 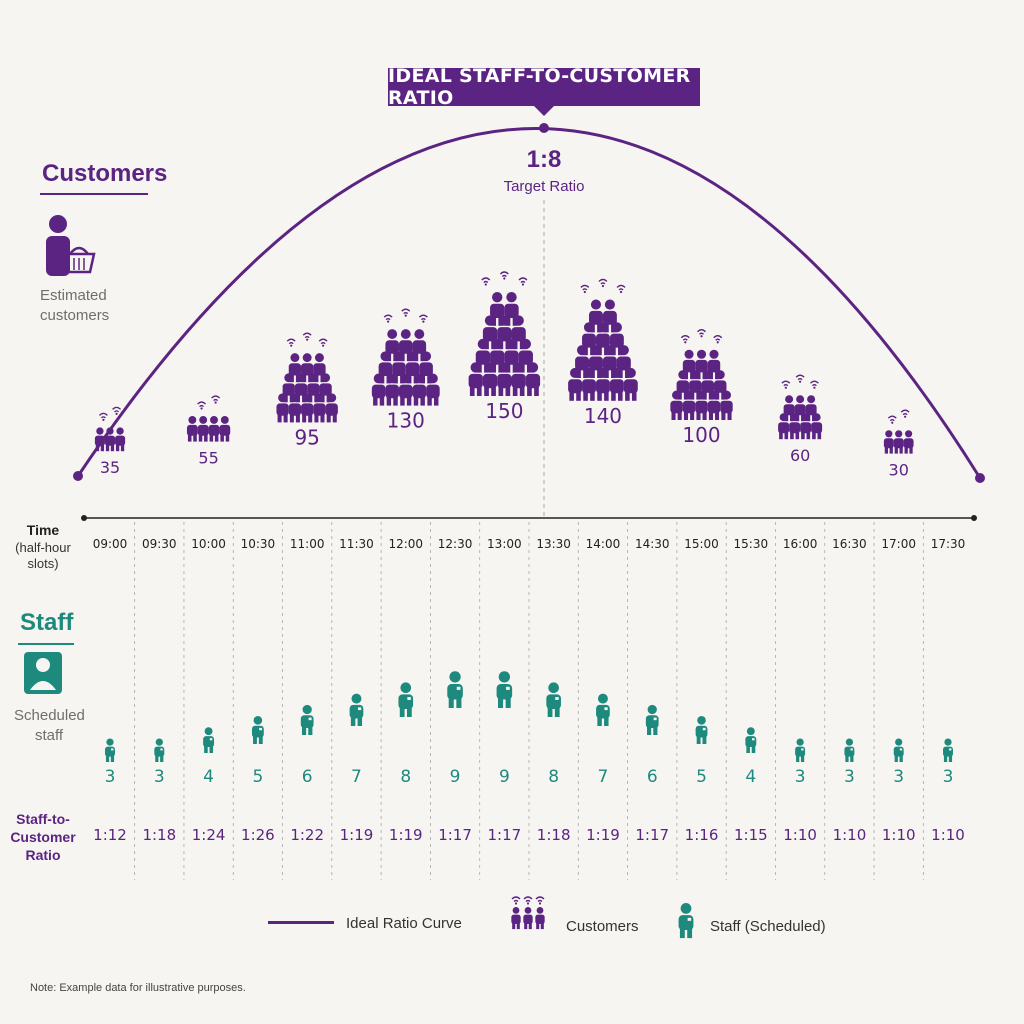 I want to click on customer-count-label: 60, so click(x=800, y=455).